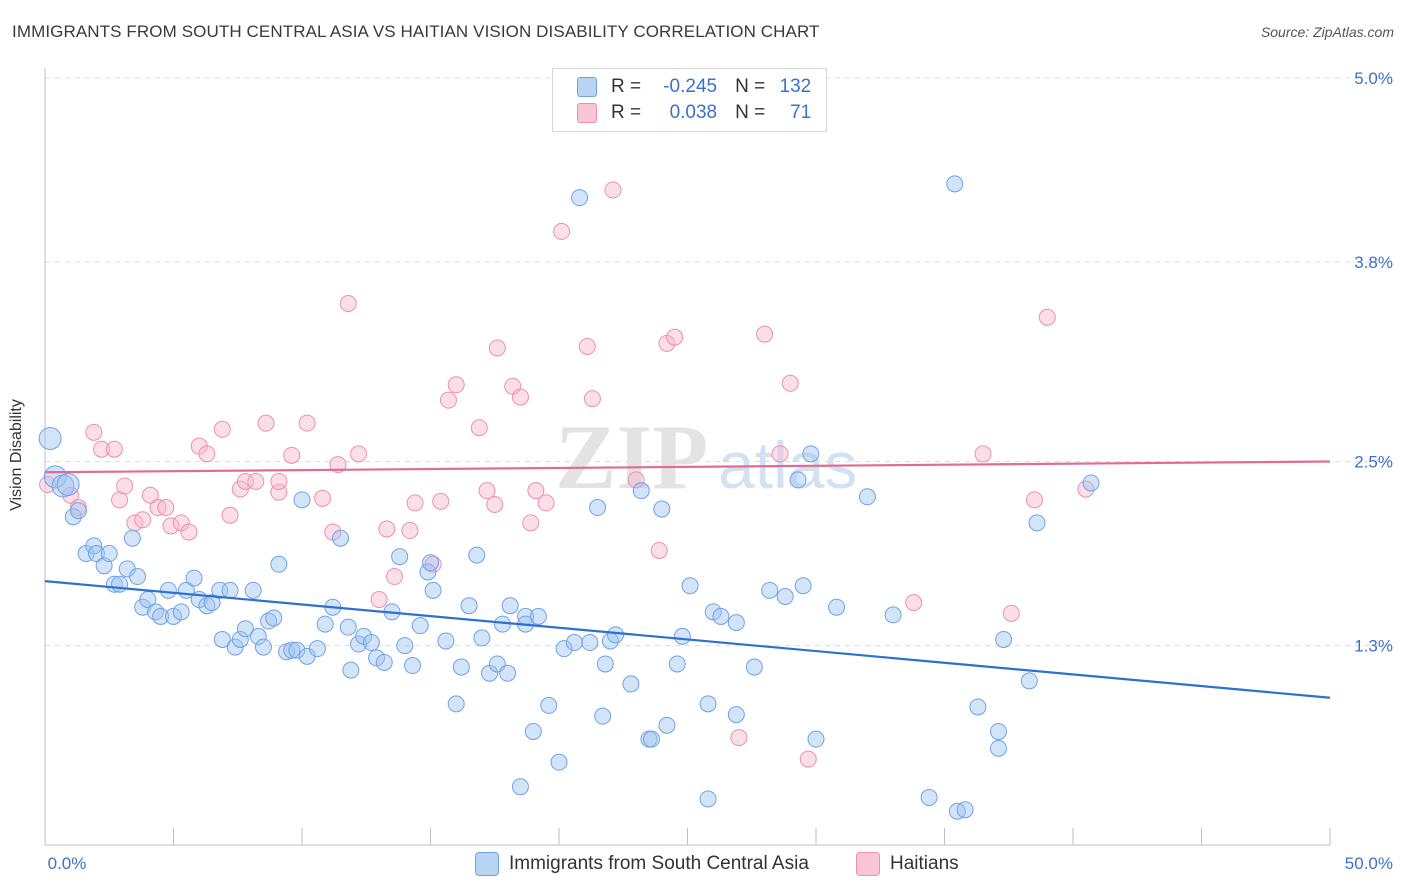  What do you see at coordinates (642, 864) in the screenshot?
I see `legend-item-south-central-asia: Immigrants from South Central Asia` at bounding box center [642, 864].